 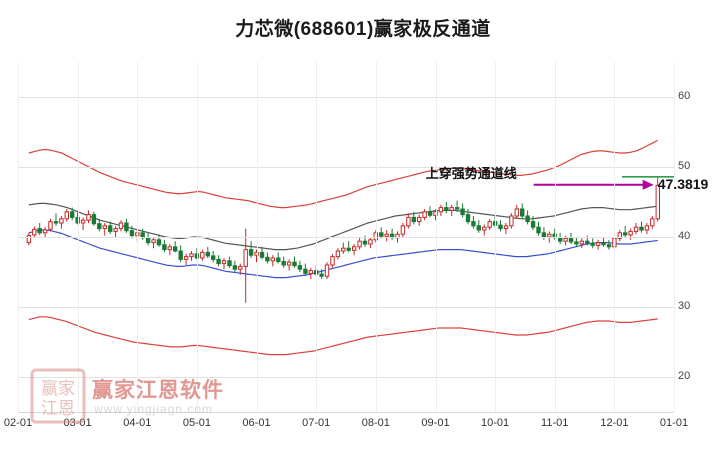 What do you see at coordinates (158, 390) in the screenshot?
I see `watermark-brand: 赢家江恩软件` at bounding box center [158, 390].